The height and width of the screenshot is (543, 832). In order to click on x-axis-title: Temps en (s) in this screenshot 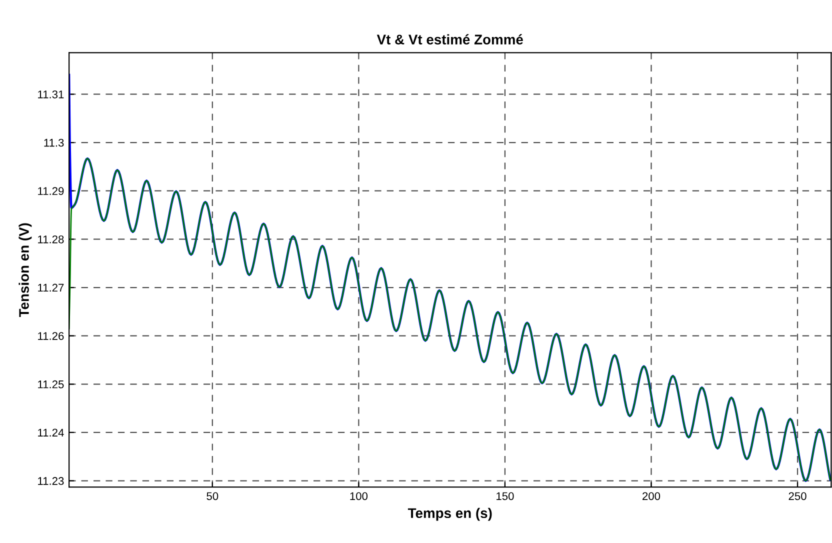, I will do `click(450, 514)`.